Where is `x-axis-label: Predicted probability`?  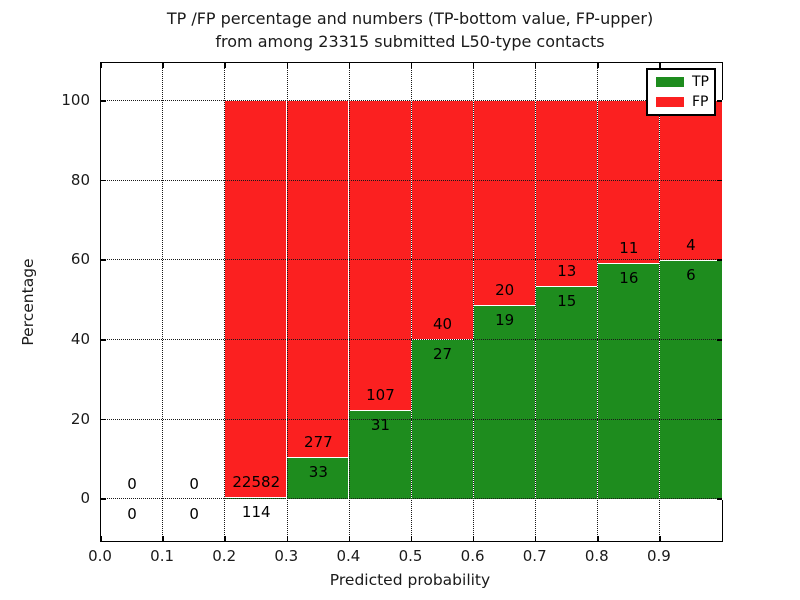 x-axis-label: Predicted probability is located at coordinates (410, 580).